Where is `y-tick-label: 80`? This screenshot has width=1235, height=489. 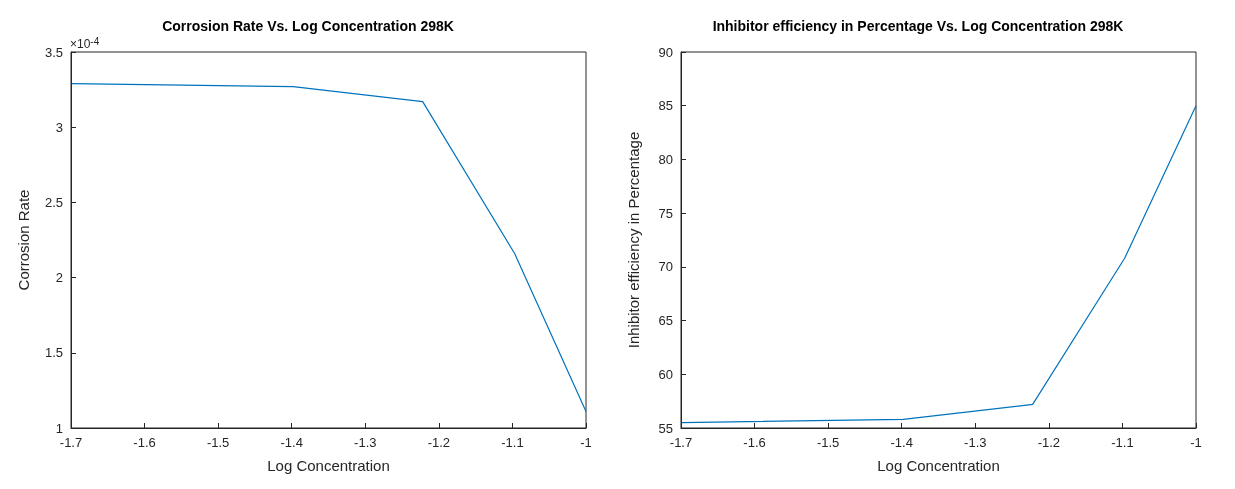
y-tick-label: 80 is located at coordinates (665, 159).